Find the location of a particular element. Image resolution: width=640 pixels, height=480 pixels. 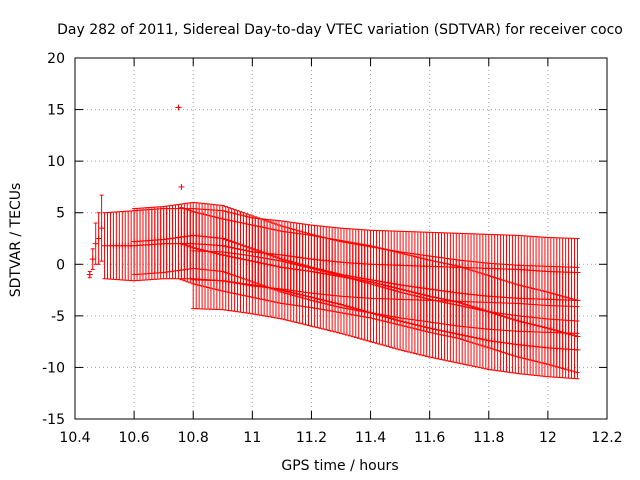

x-tick-label: 11.4 is located at coordinates (370, 438).